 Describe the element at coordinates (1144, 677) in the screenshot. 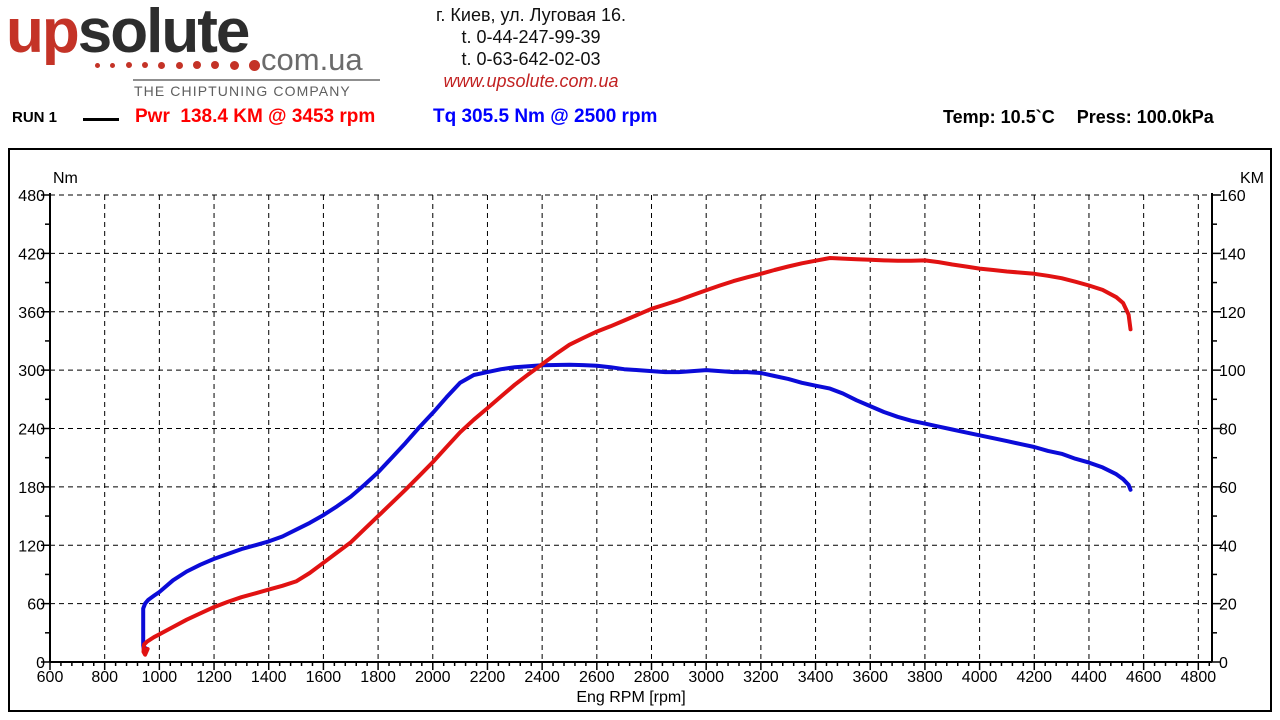

I see `svg-text: 4600` at that location.